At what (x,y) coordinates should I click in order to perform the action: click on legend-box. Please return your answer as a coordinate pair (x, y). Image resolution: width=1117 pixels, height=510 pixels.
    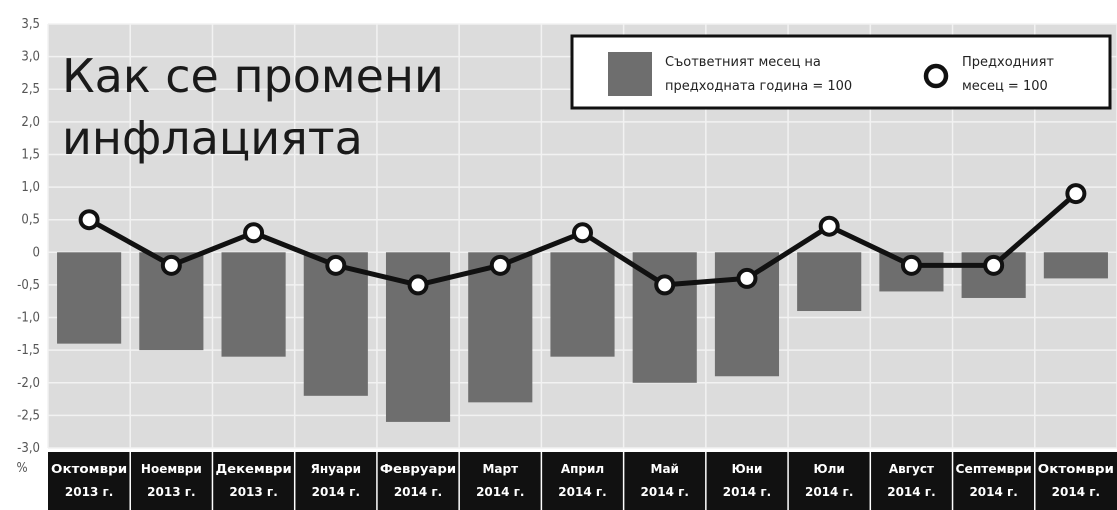
    Looking at the image, I should click on (841, 72).